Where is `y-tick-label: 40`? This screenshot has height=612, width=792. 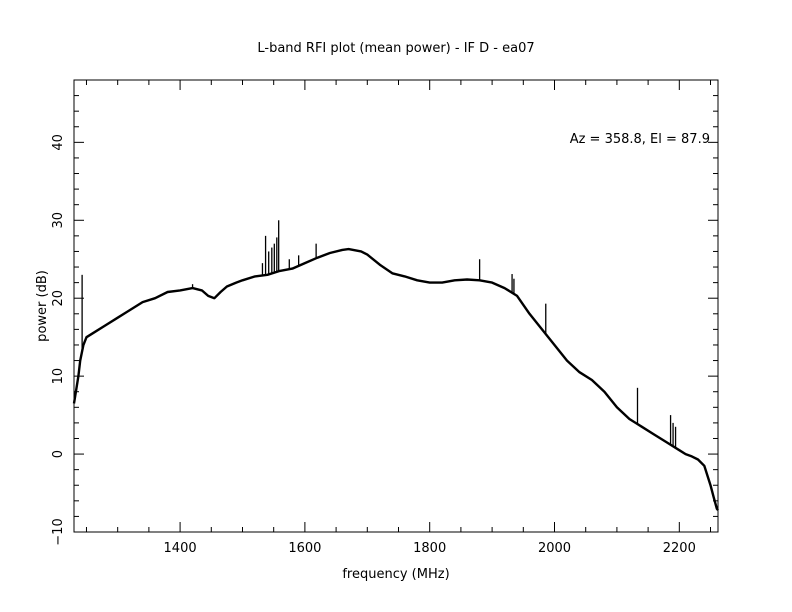
y-tick-label: 40 is located at coordinates (58, 142).